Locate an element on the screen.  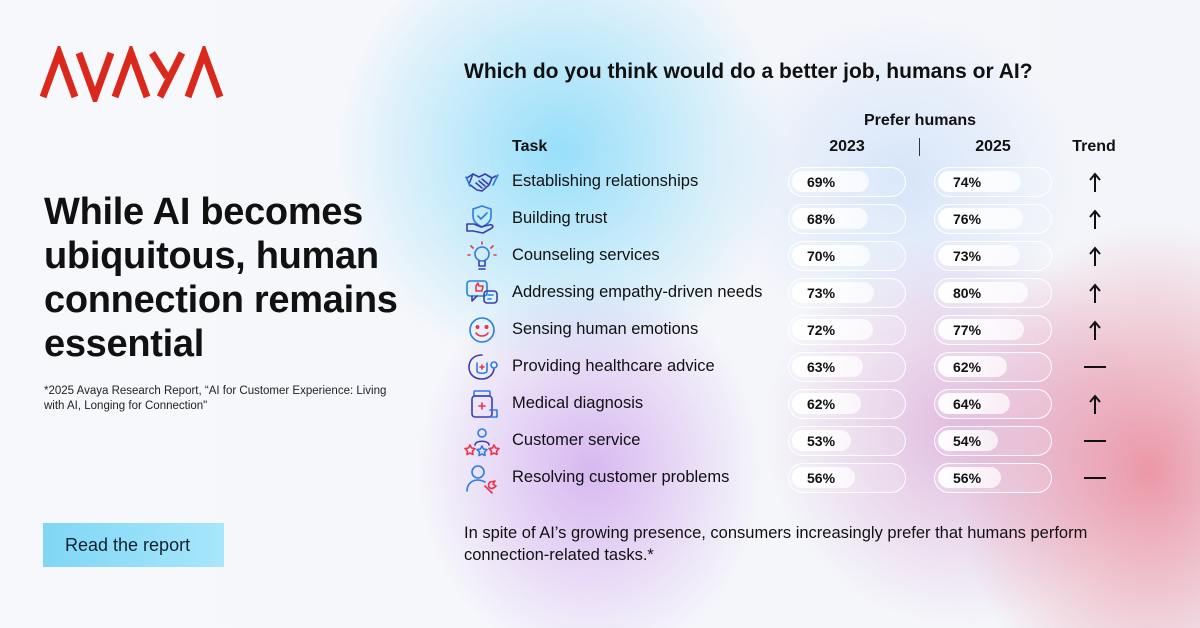
value-label-2025: 77% is located at coordinates (967, 330).